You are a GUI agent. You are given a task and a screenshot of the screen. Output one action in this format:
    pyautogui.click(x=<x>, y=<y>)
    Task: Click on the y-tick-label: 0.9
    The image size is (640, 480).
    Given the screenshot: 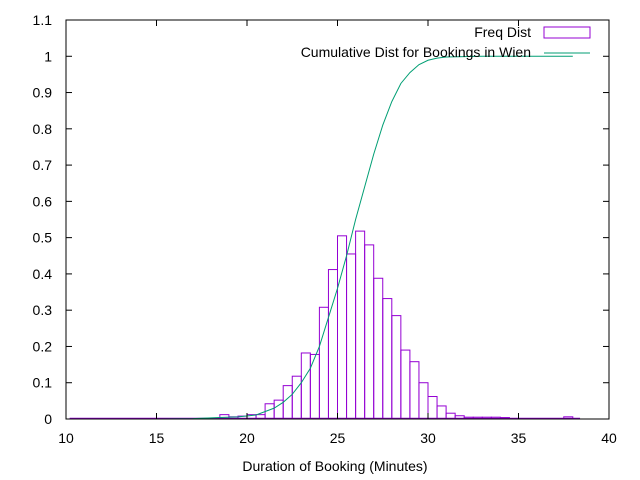 What is the action you would take?
    pyautogui.click(x=43, y=93)
    